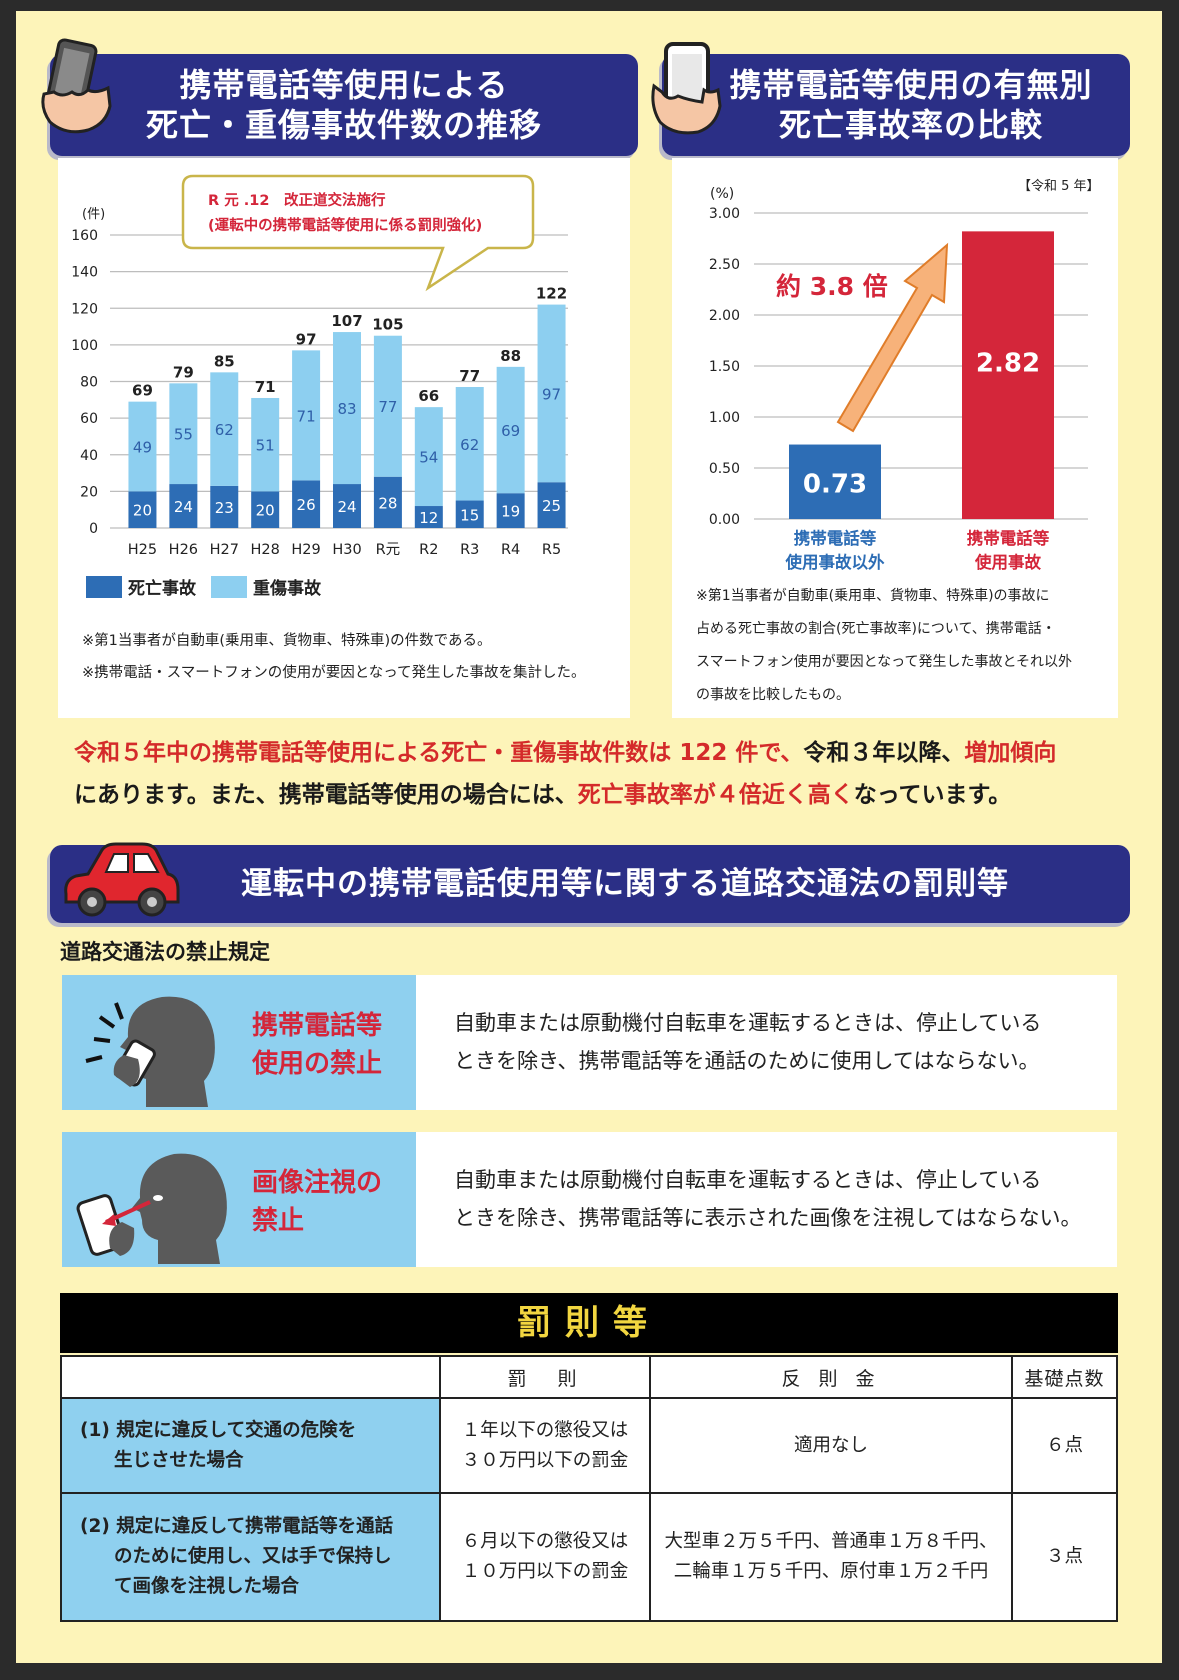 This screenshot has height=1680, width=1179. Describe the element at coordinates (343, 125) in the screenshot. I see `banner-left-line2: 死亡・重傷事故件数の推移` at that location.